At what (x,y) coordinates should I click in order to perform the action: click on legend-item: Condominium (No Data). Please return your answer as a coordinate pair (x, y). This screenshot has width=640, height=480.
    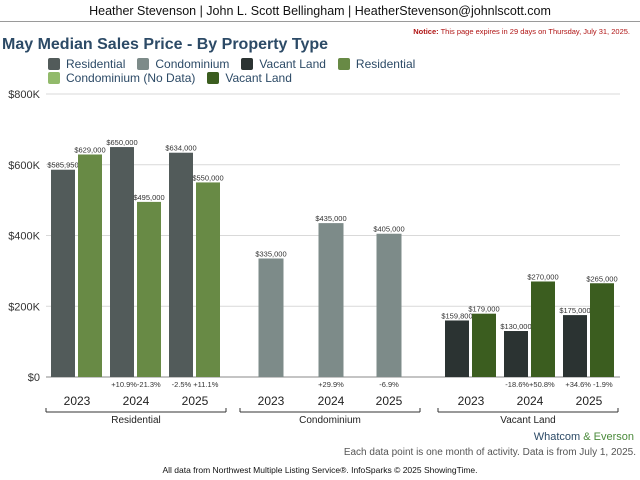
    Looking at the image, I should click on (121, 78).